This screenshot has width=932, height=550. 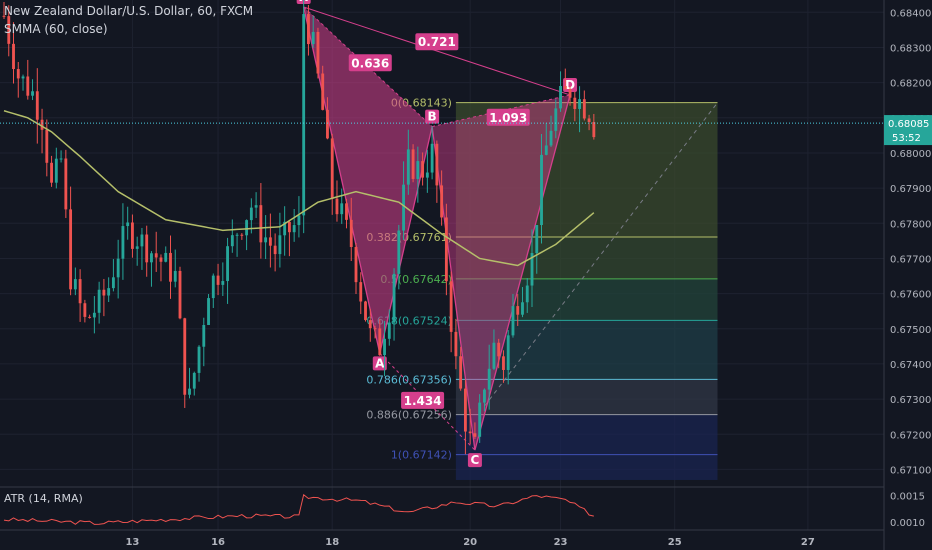 What do you see at coordinates (906, 138) in the screenshot?
I see `price-tag-countdown: 53:52` at bounding box center [906, 138].